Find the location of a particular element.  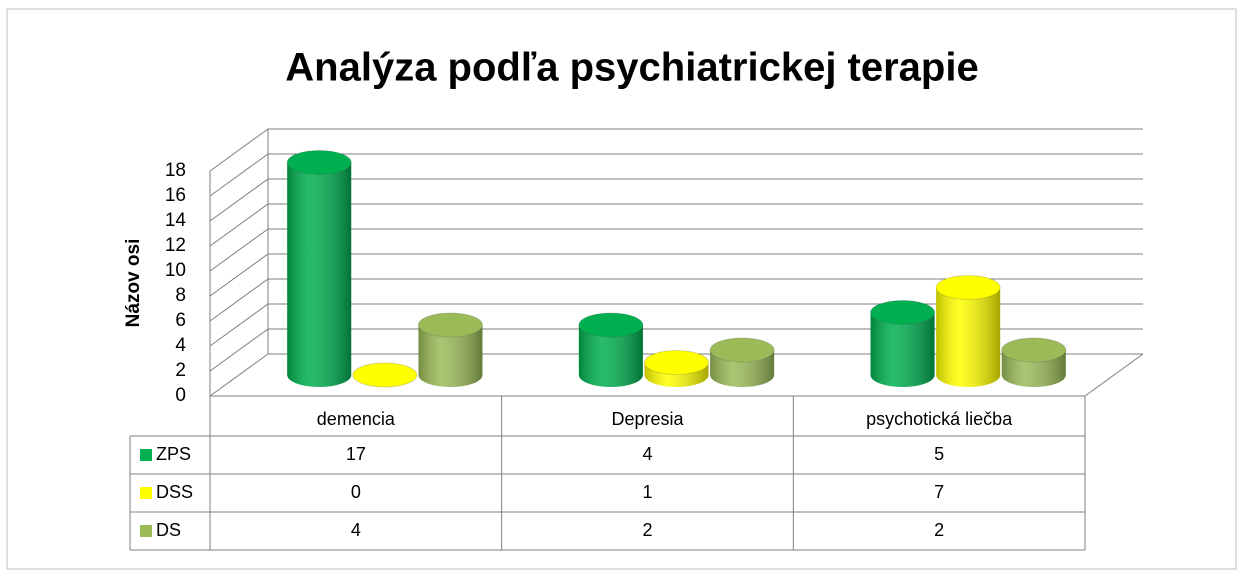

legend-label: DSS is located at coordinates (174, 492).